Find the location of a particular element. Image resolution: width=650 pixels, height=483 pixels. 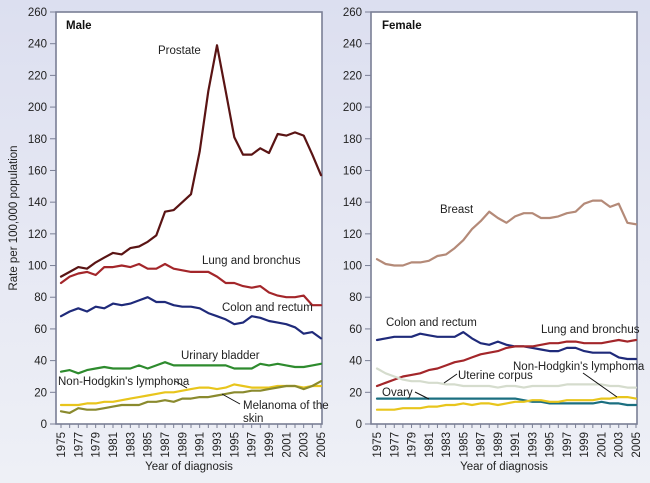

female-x-axis-title: Year of diagnosis is located at coordinates (504, 467).